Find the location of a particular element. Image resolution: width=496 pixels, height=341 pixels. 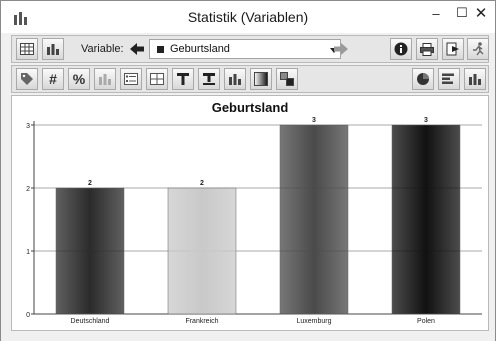

variable-label: Variable: is located at coordinates (102, 49).